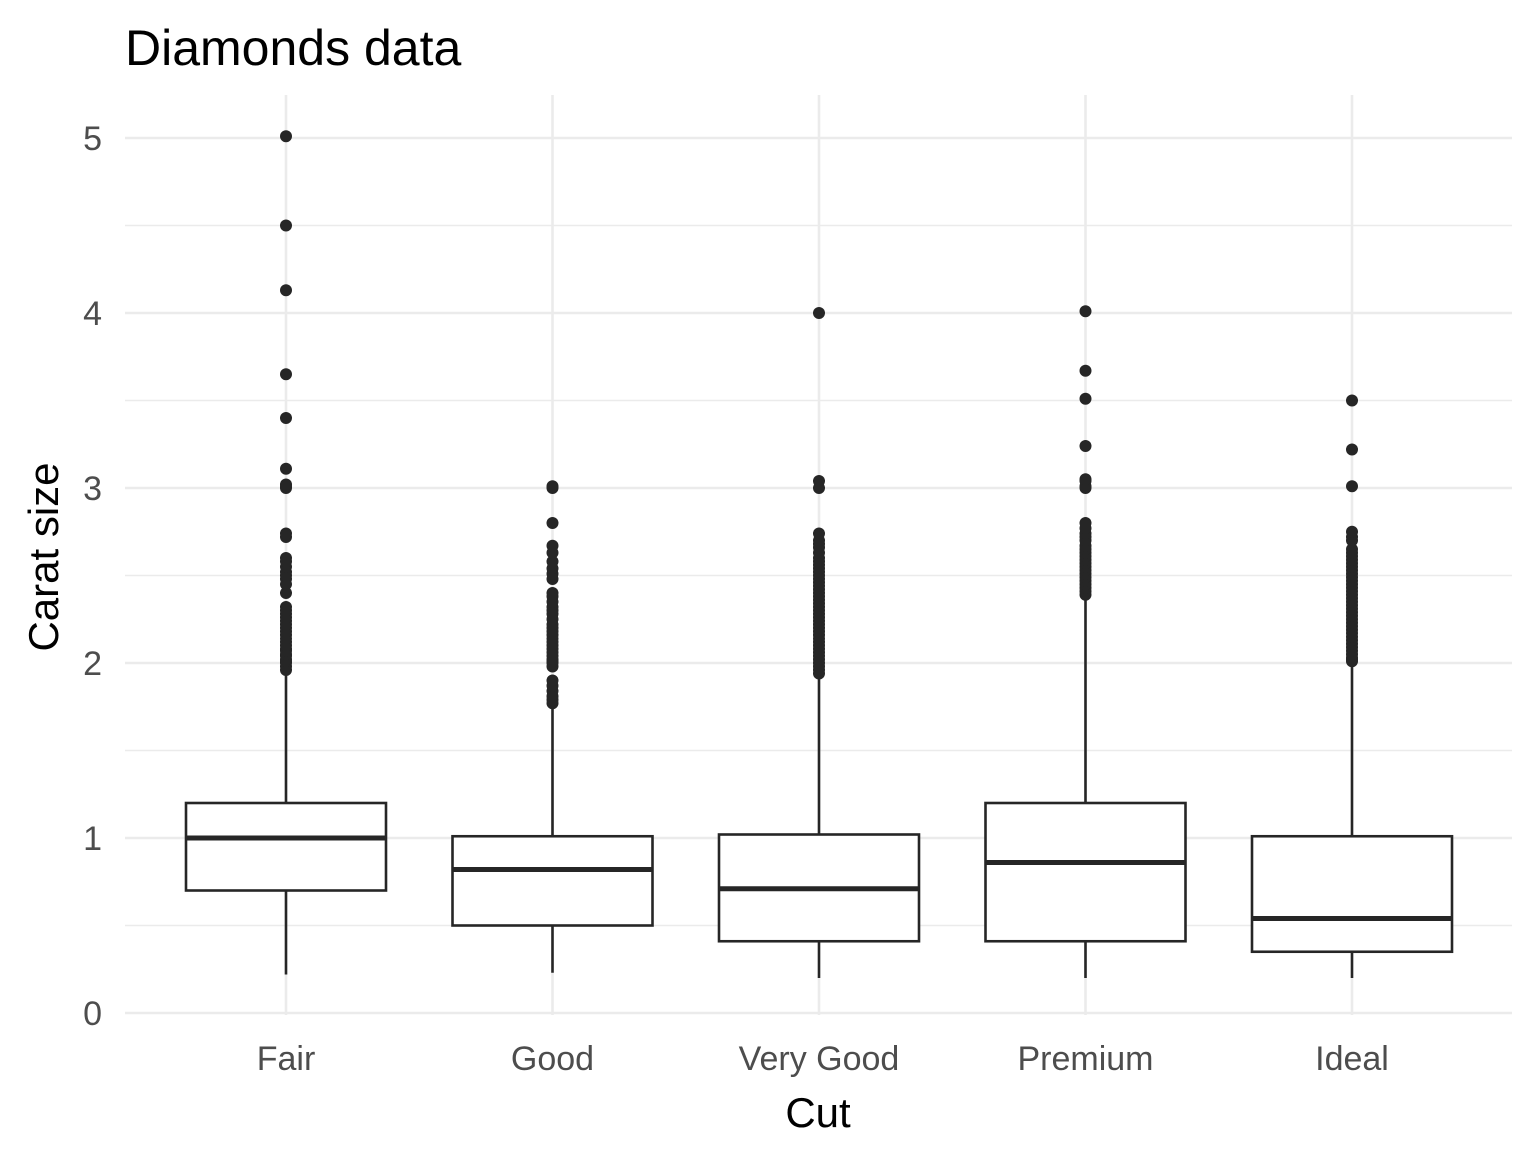 This screenshot has width=1536, height=1152. I want to click on box-very-good, so click(819, 642).